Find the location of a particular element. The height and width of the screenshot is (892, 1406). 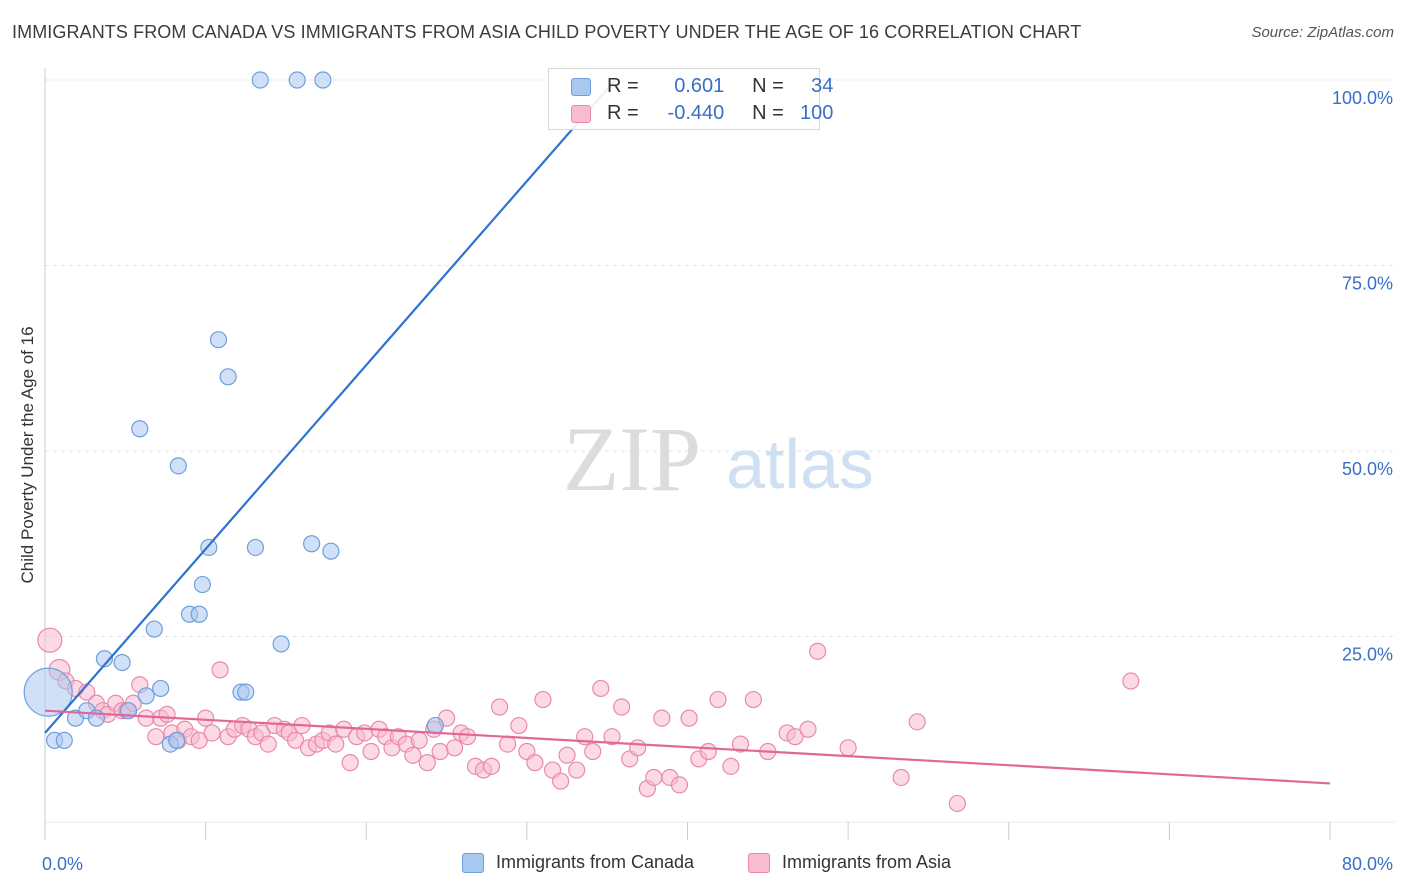

y-tick-label: 50.0% is located at coordinates (1367, 469).